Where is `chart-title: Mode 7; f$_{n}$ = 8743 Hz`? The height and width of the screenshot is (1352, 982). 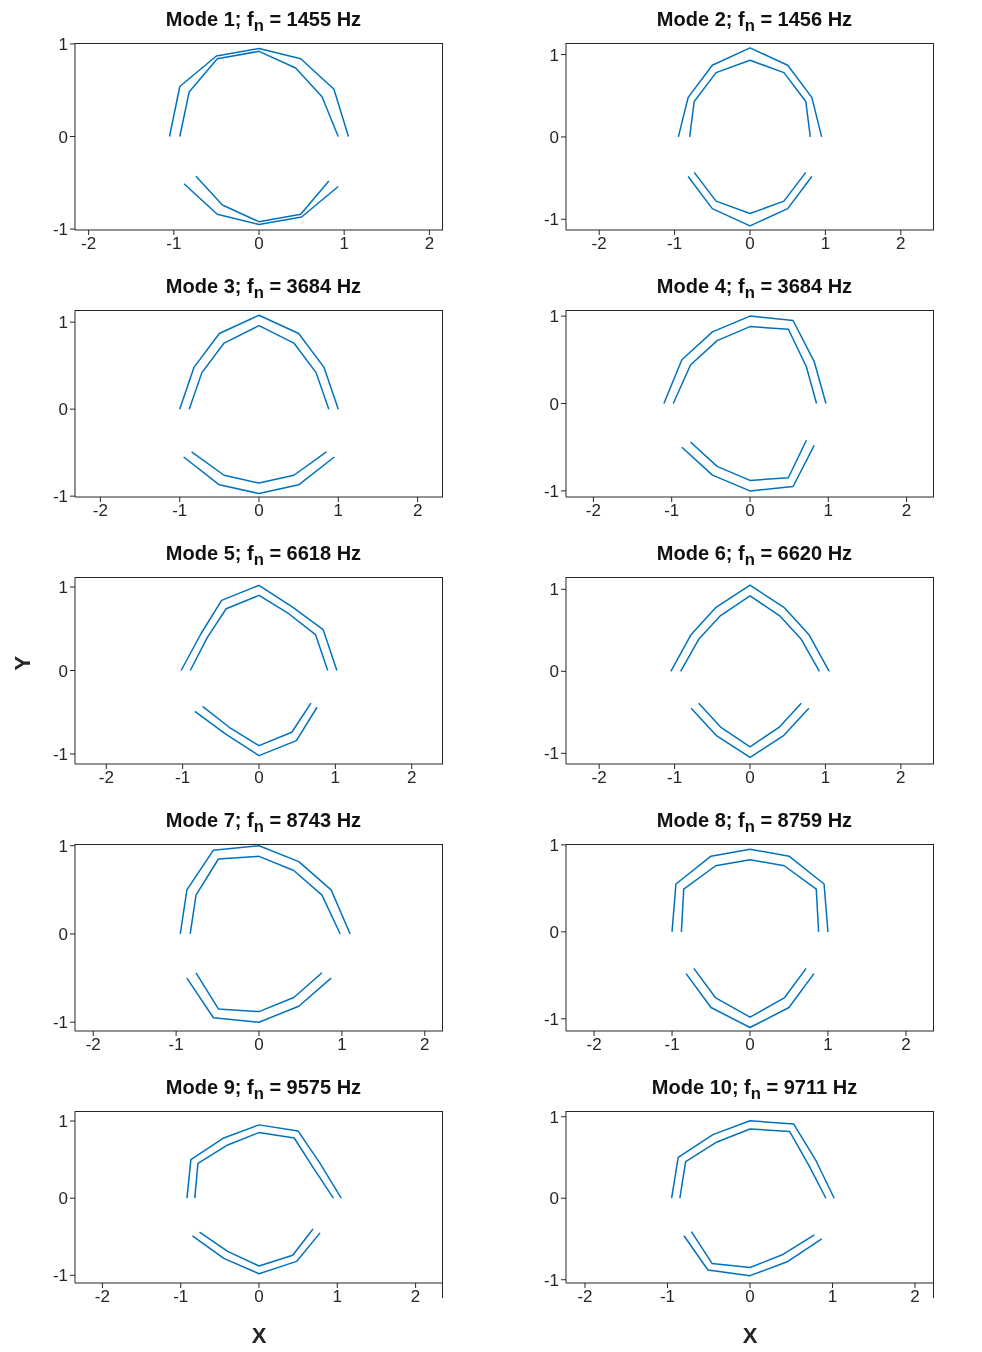
chart-title: Mode 7; f$_{n}$ = 8743 Hz is located at coordinates (263, 822).